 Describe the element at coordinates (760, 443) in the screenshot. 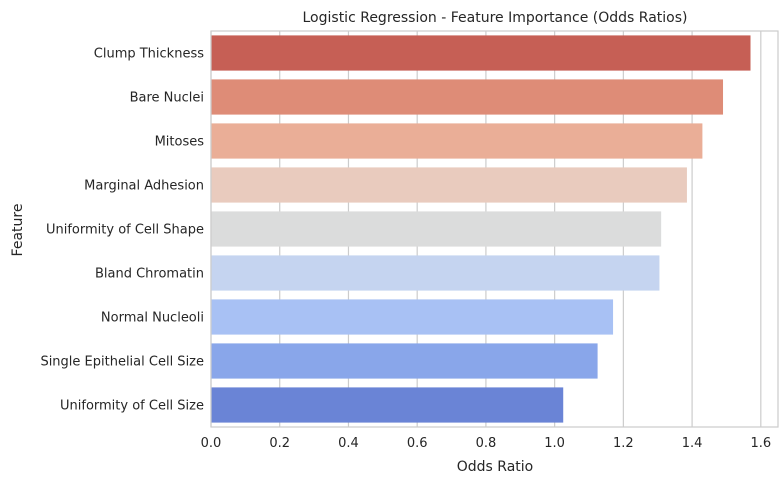

I see `x-tick-label: 1.6` at that location.